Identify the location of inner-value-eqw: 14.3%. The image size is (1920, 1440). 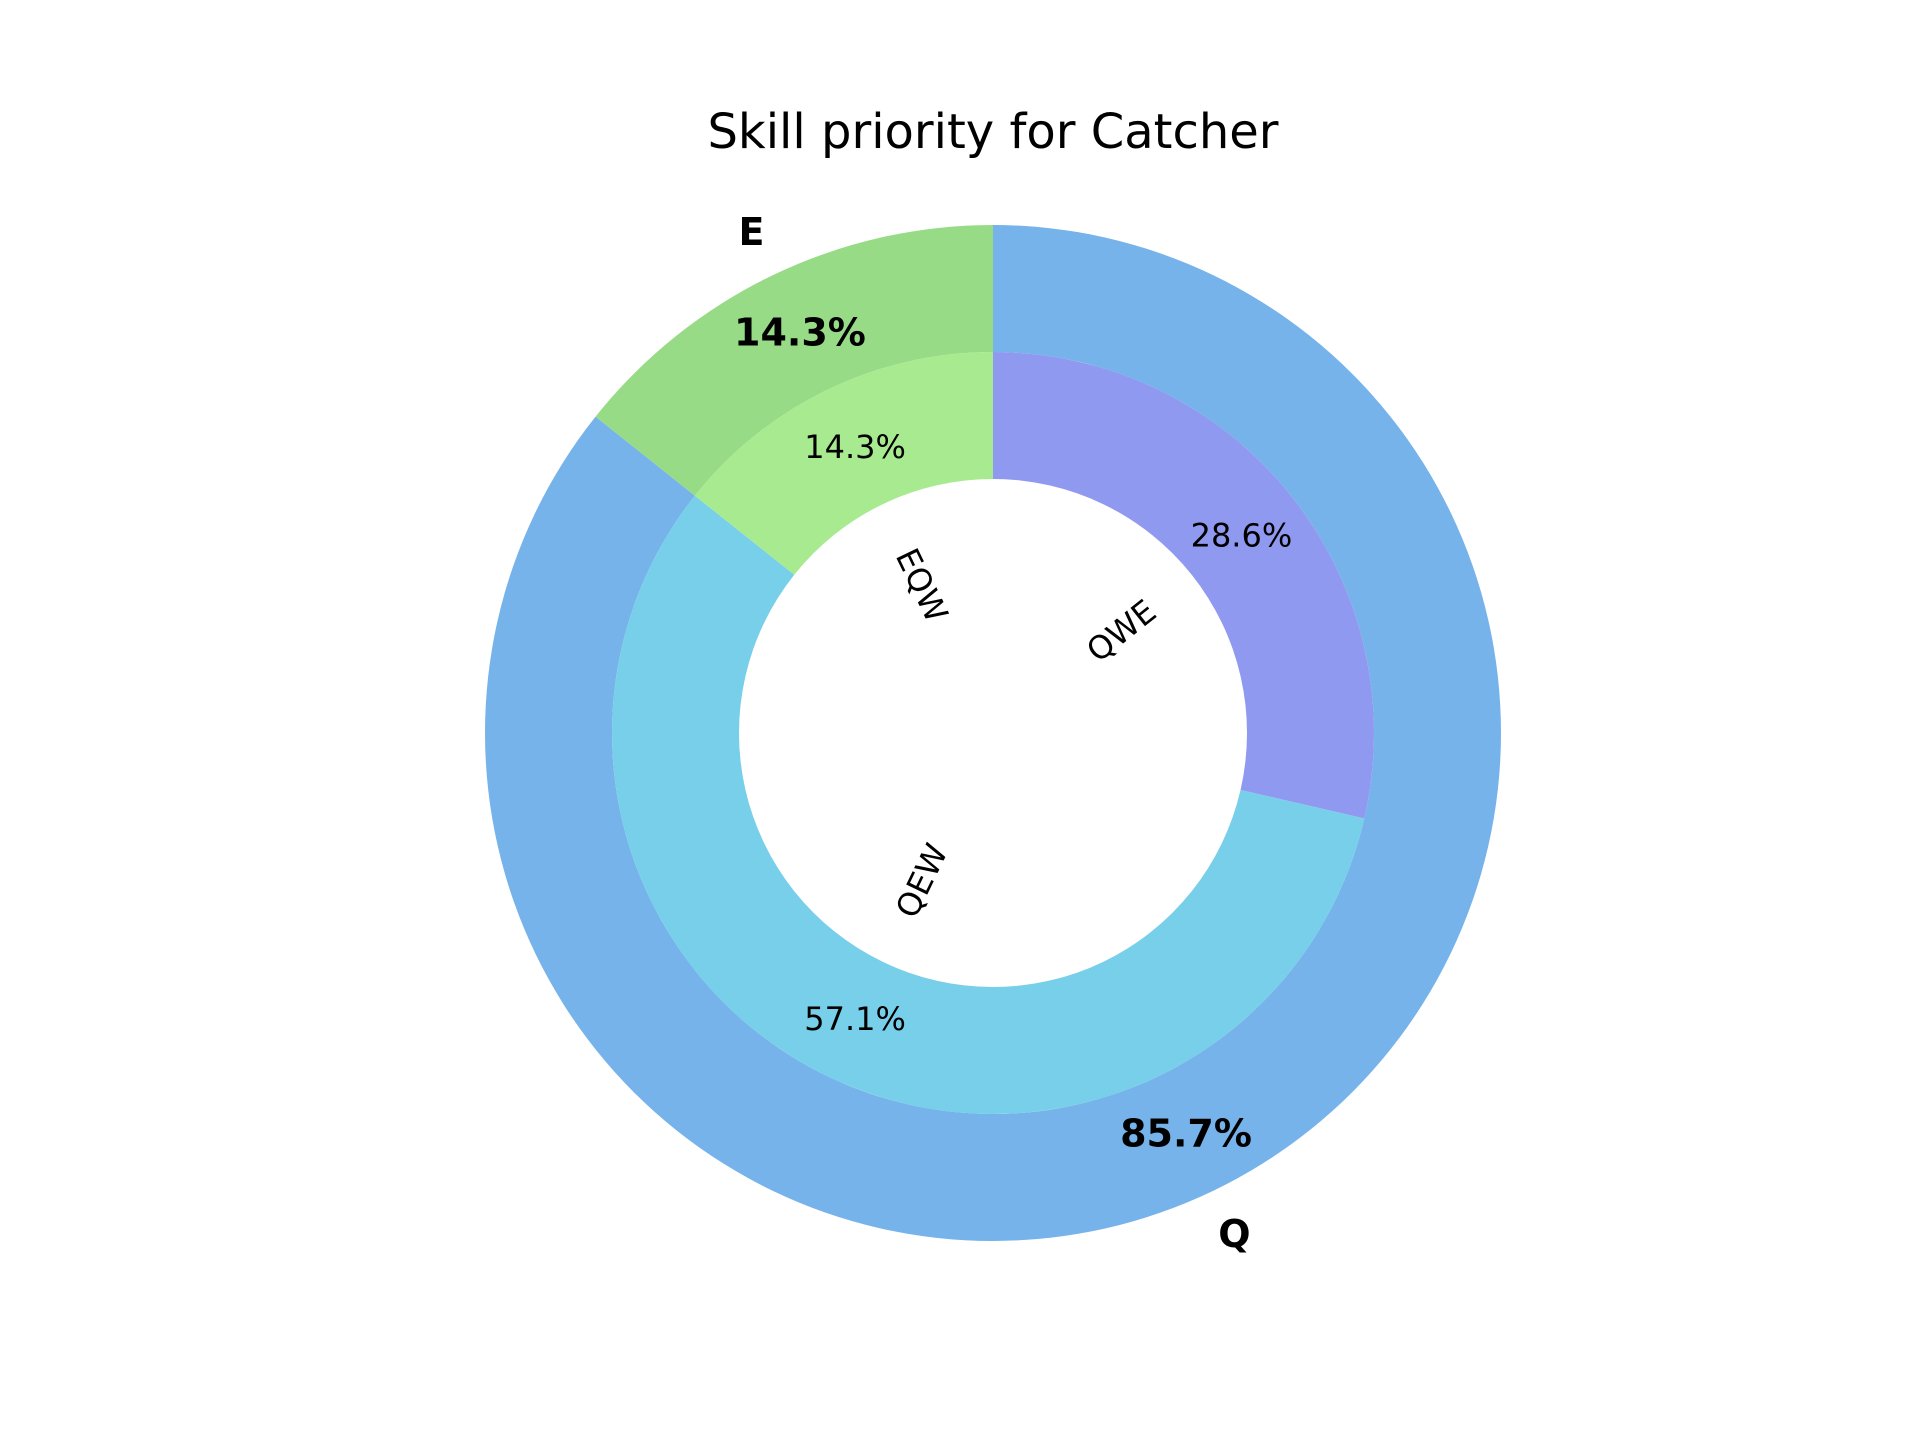
(855, 447).